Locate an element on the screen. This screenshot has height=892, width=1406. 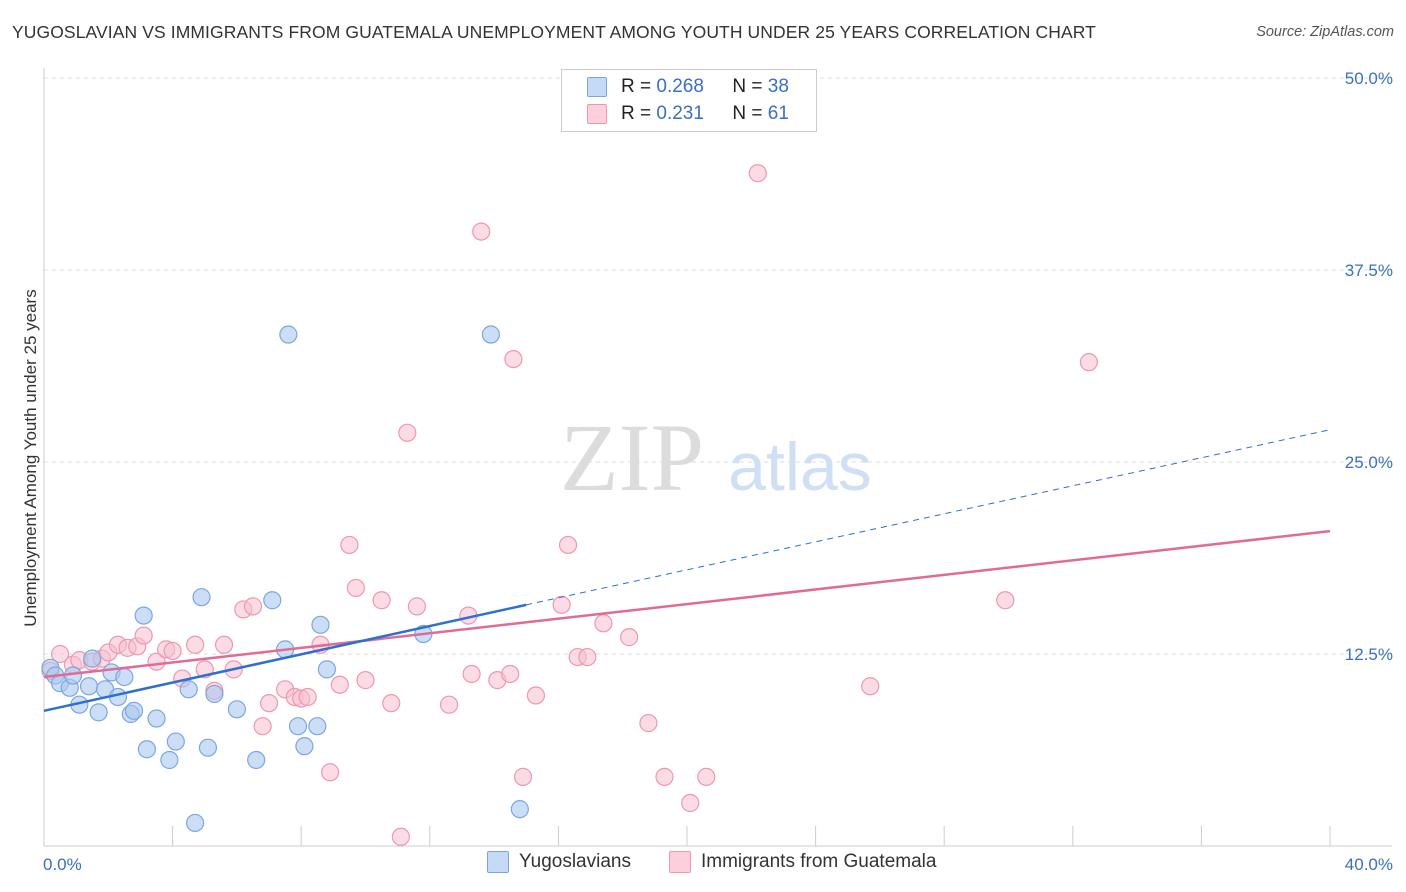
series-legend-guatemala: Immigrants from Guatemala is located at coordinates (802, 862).